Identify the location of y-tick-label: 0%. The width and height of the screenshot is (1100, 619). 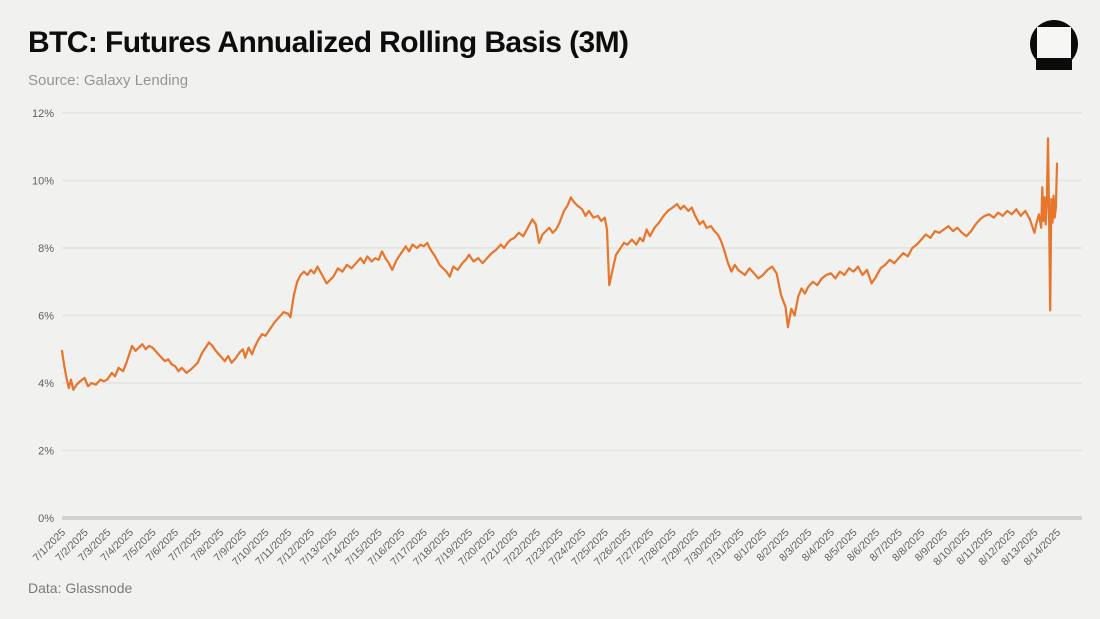
(46, 519).